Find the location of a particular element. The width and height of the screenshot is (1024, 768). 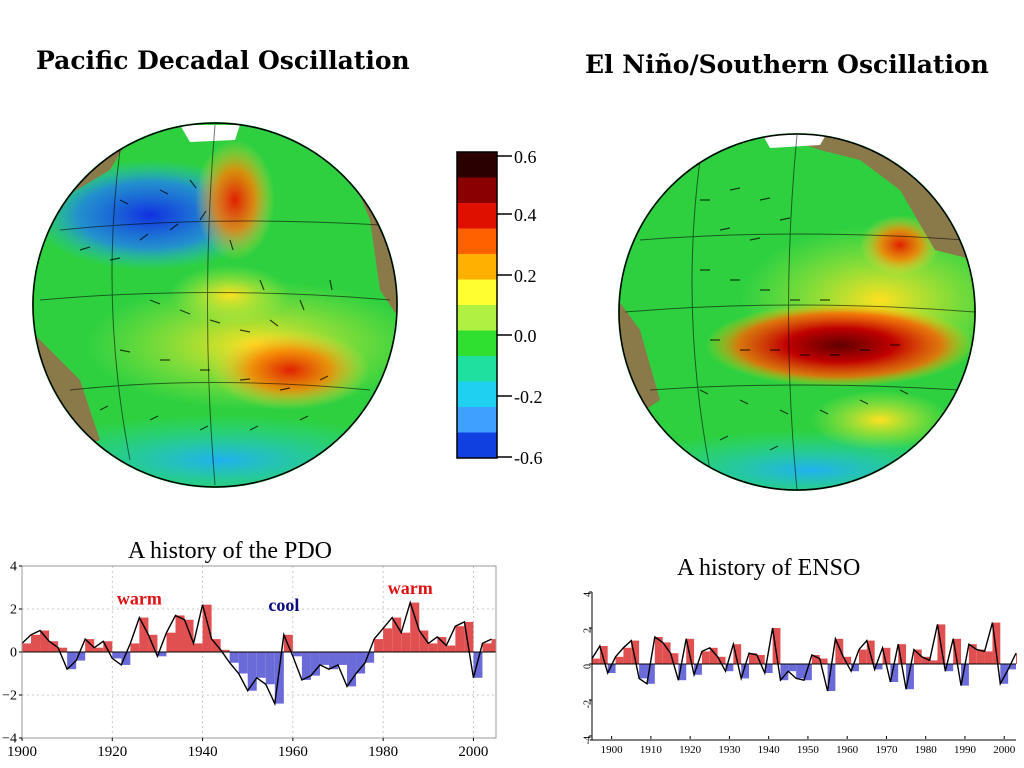

x-tick-label: 1960 is located at coordinates (847, 750).